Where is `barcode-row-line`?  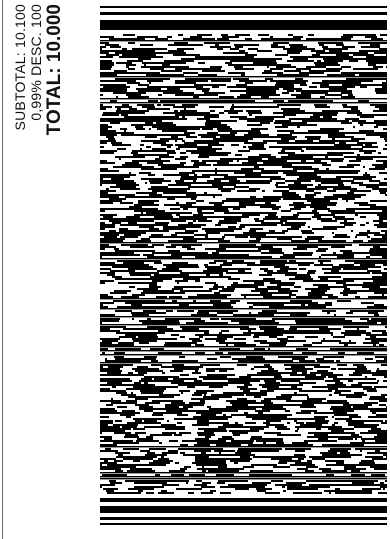 barcode-row-line is located at coordinates (243, 355).